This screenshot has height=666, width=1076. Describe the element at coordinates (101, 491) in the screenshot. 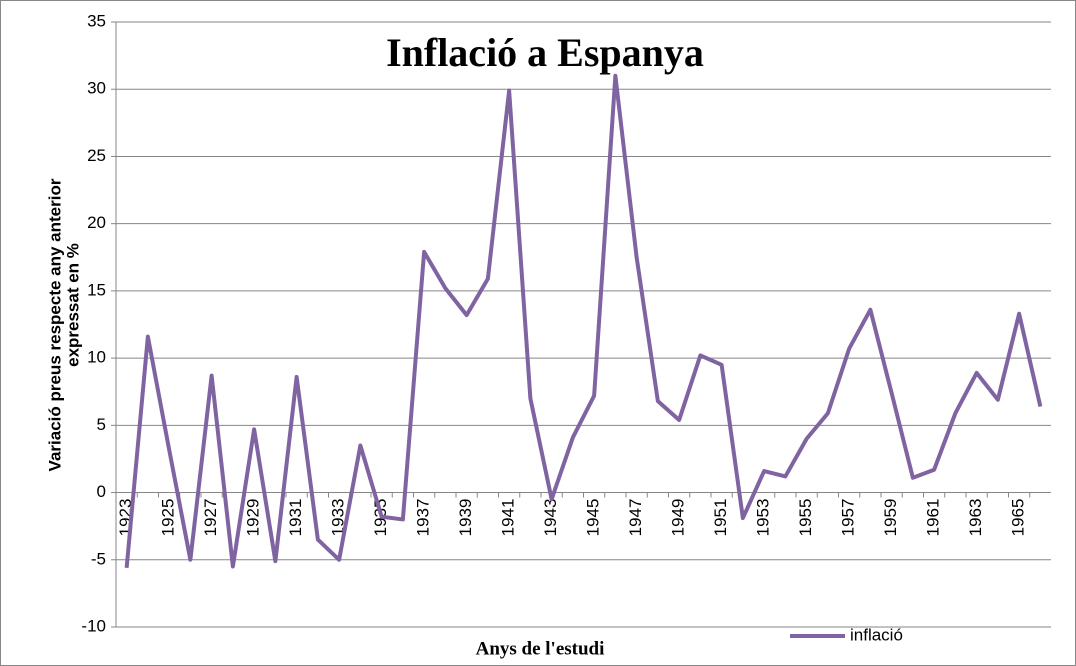

I see `y-tick-label: 0` at that location.